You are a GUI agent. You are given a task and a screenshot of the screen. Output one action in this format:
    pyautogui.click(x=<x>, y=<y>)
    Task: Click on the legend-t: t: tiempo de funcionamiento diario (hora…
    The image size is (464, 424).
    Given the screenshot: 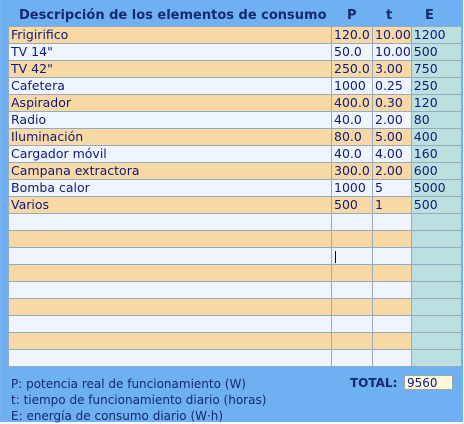 What is the action you would take?
    pyautogui.click(x=139, y=400)
    